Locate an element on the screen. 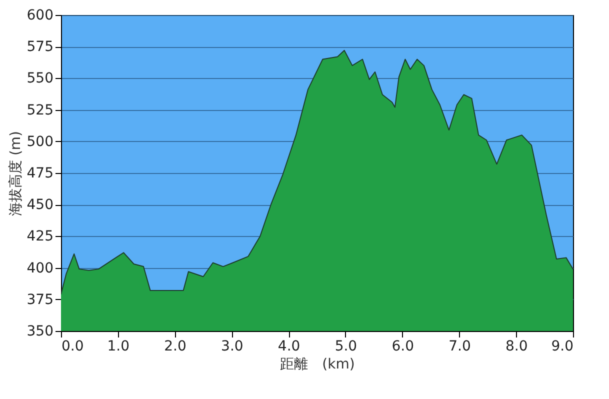 The width and height of the screenshot is (609, 399). x-tick-label: 1.0 is located at coordinates (118, 346).